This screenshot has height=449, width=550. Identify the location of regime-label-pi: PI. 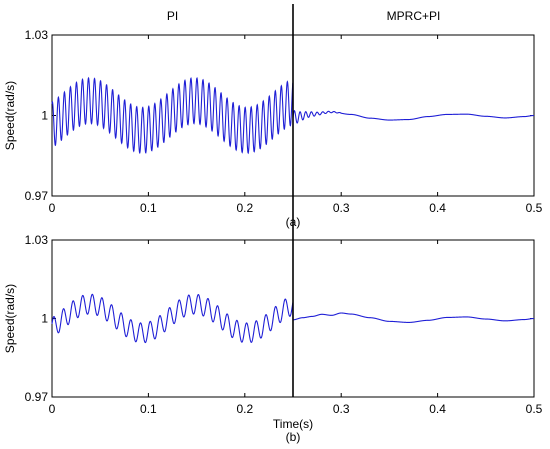
(172, 16).